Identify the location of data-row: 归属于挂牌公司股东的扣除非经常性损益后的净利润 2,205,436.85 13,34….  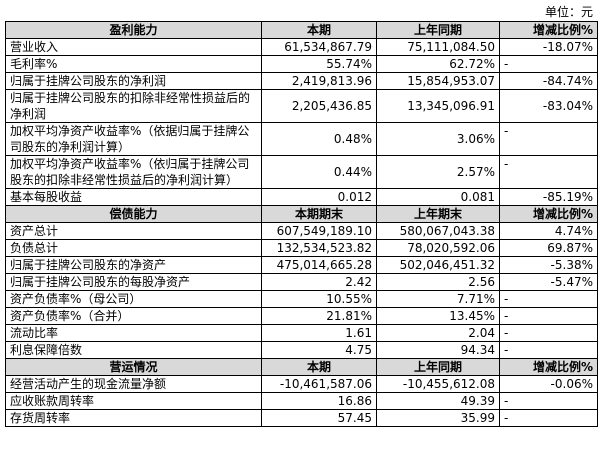
(301, 106).